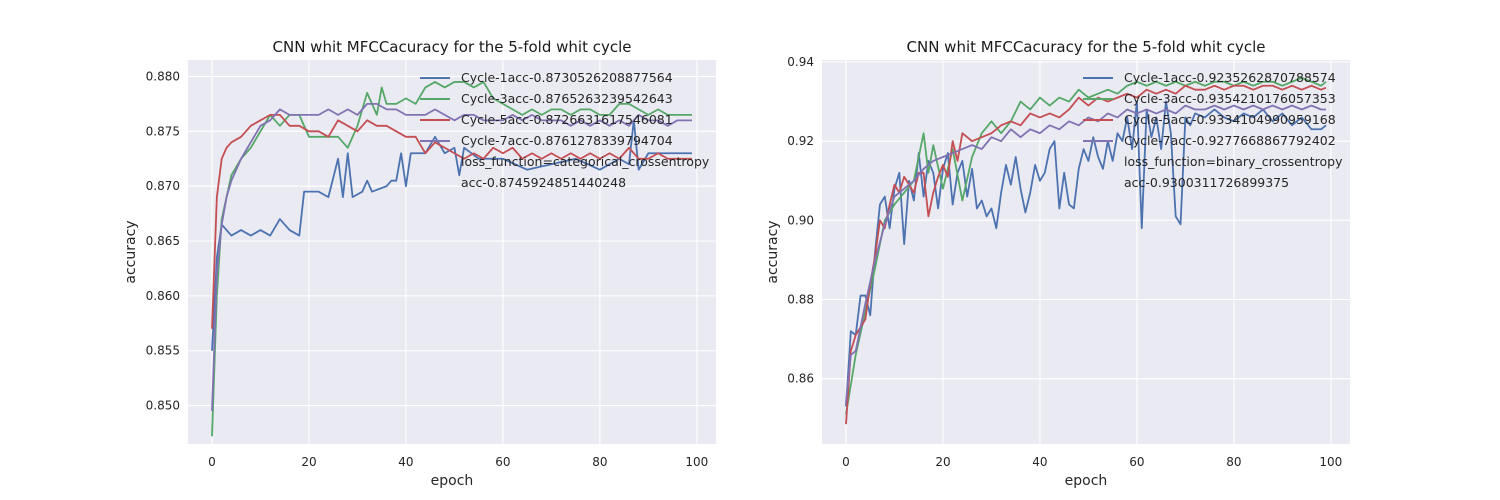 This screenshot has height=500, width=1500. Describe the element at coordinates (131, 251) in the screenshot. I see `left-y-axis-label: accuracy` at that location.